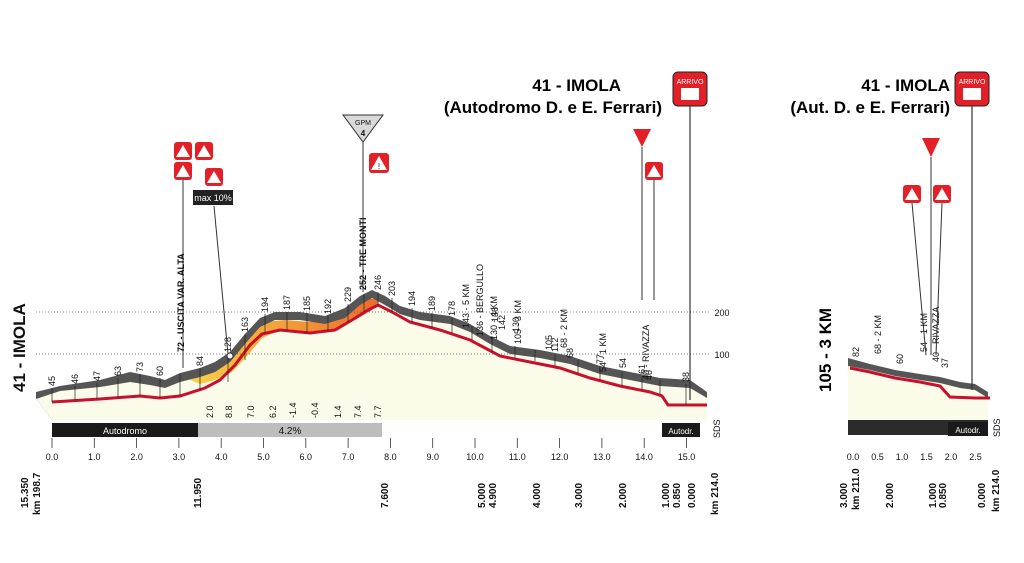  Describe the element at coordinates (972, 82) in the screenshot. I see `right-finish-badge-label: ARRIVO` at that location.